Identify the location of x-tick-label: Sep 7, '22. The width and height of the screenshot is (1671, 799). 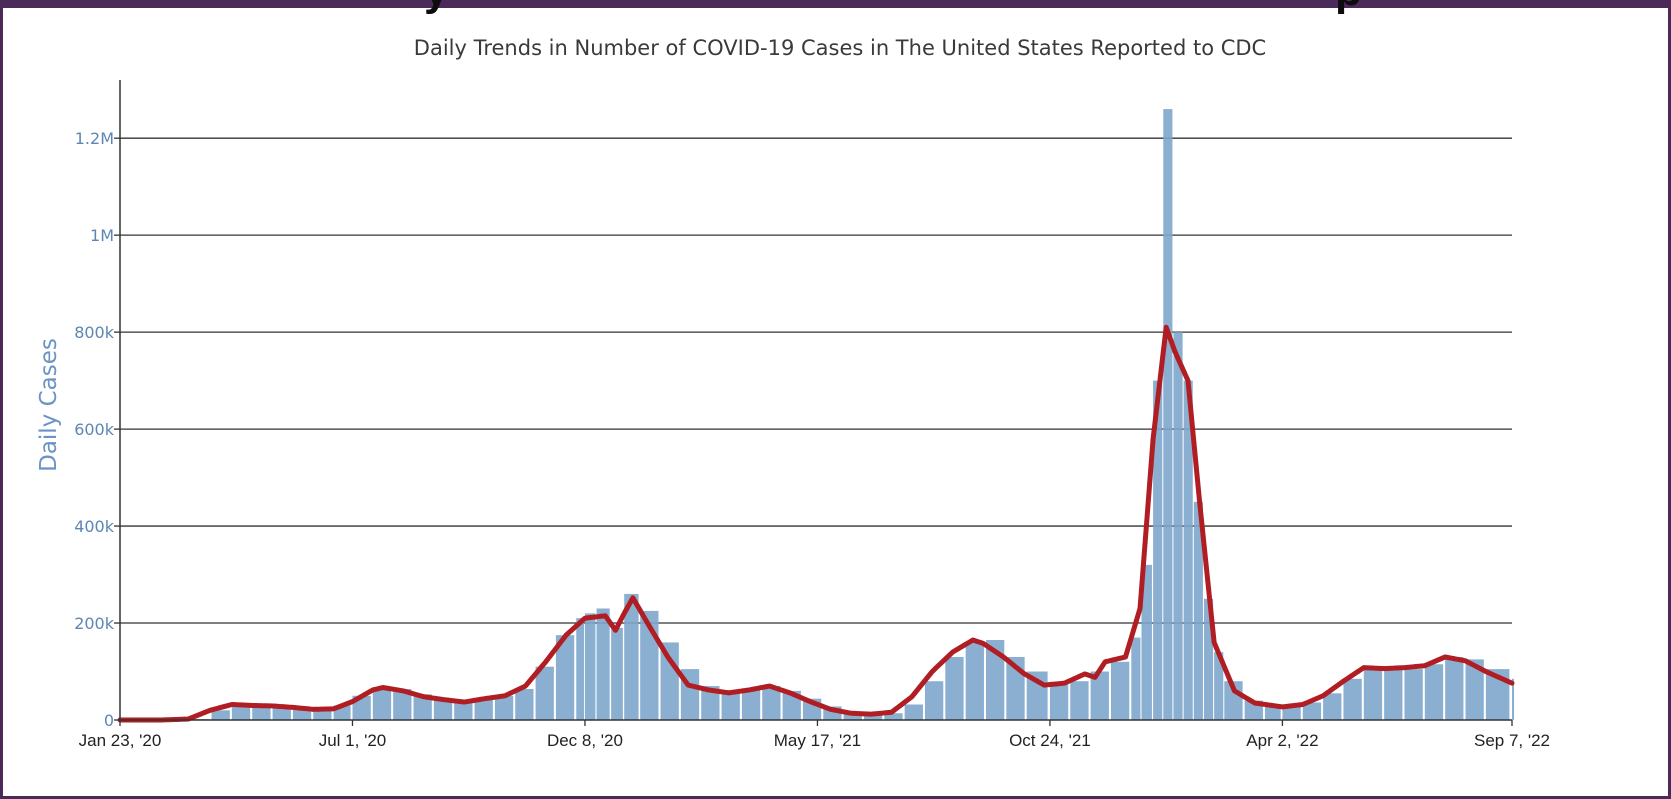
(1512, 740).